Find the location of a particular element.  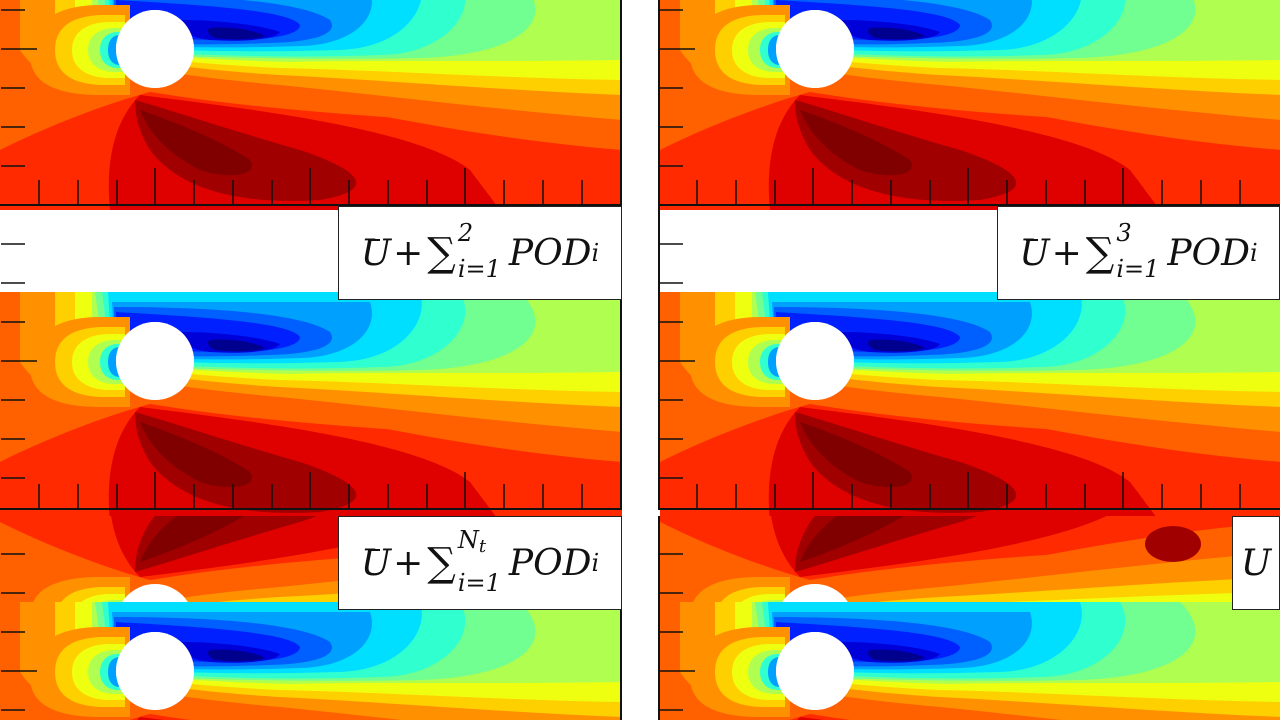

reconstruction-label-2-modes: U + ∑ 2 i=1 POD i is located at coordinates (480, 253).